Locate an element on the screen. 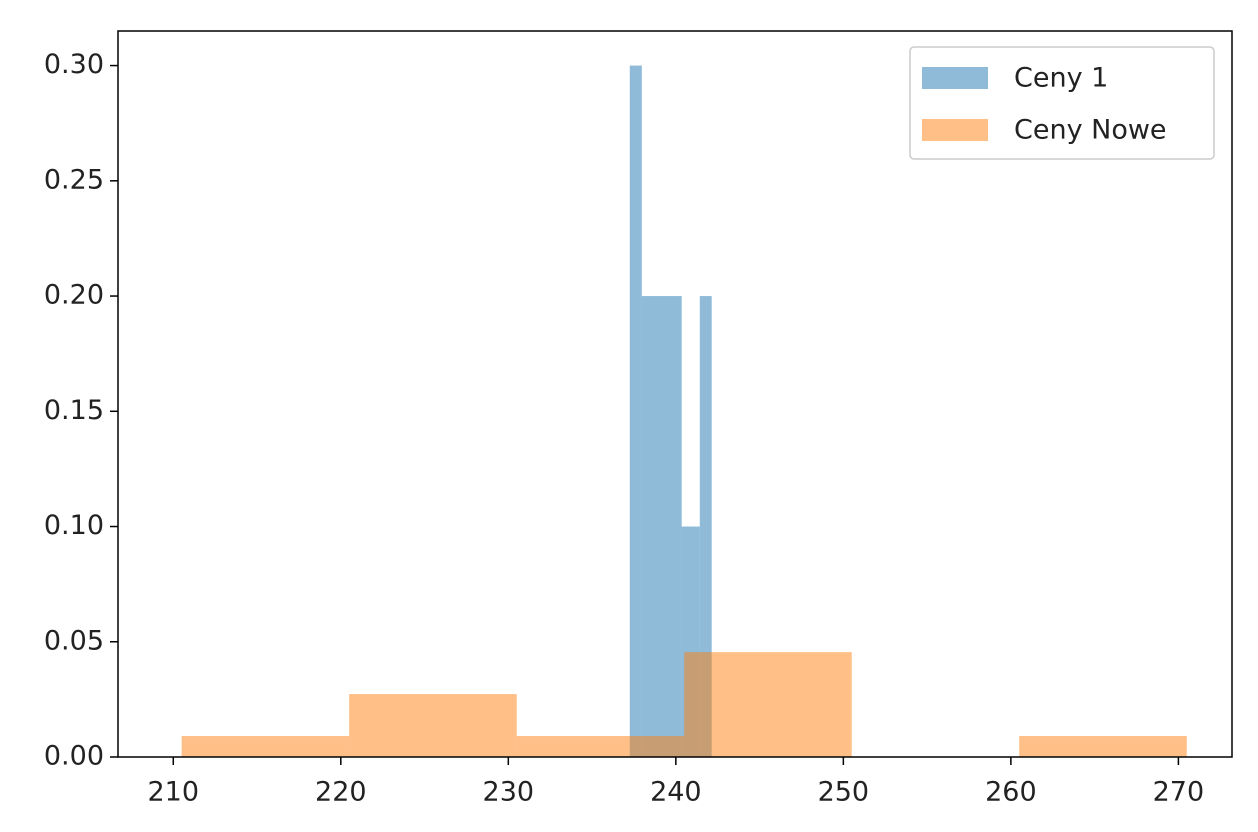 The image size is (1258, 832). x-tick-label: 270 is located at coordinates (1179, 792).